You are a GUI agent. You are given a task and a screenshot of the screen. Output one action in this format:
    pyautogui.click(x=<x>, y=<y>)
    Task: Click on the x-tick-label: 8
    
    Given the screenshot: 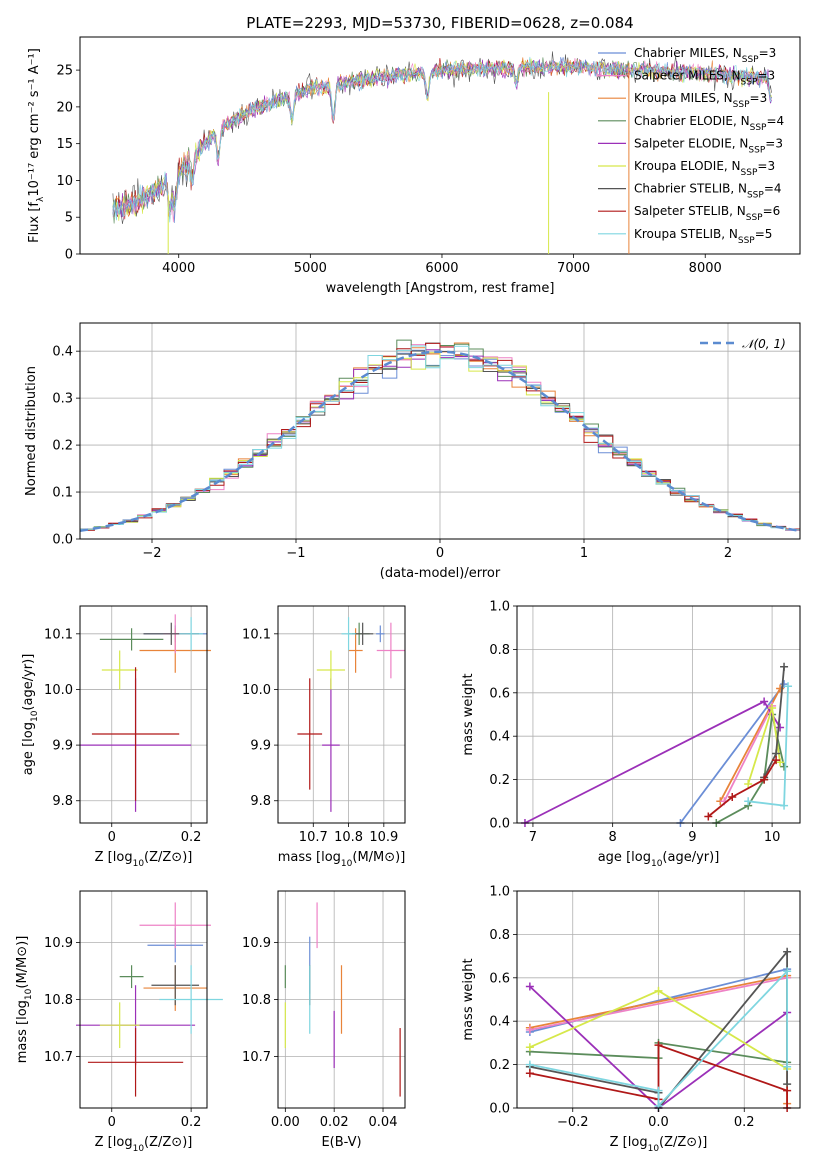 What is the action you would take?
    pyautogui.click(x=613, y=837)
    